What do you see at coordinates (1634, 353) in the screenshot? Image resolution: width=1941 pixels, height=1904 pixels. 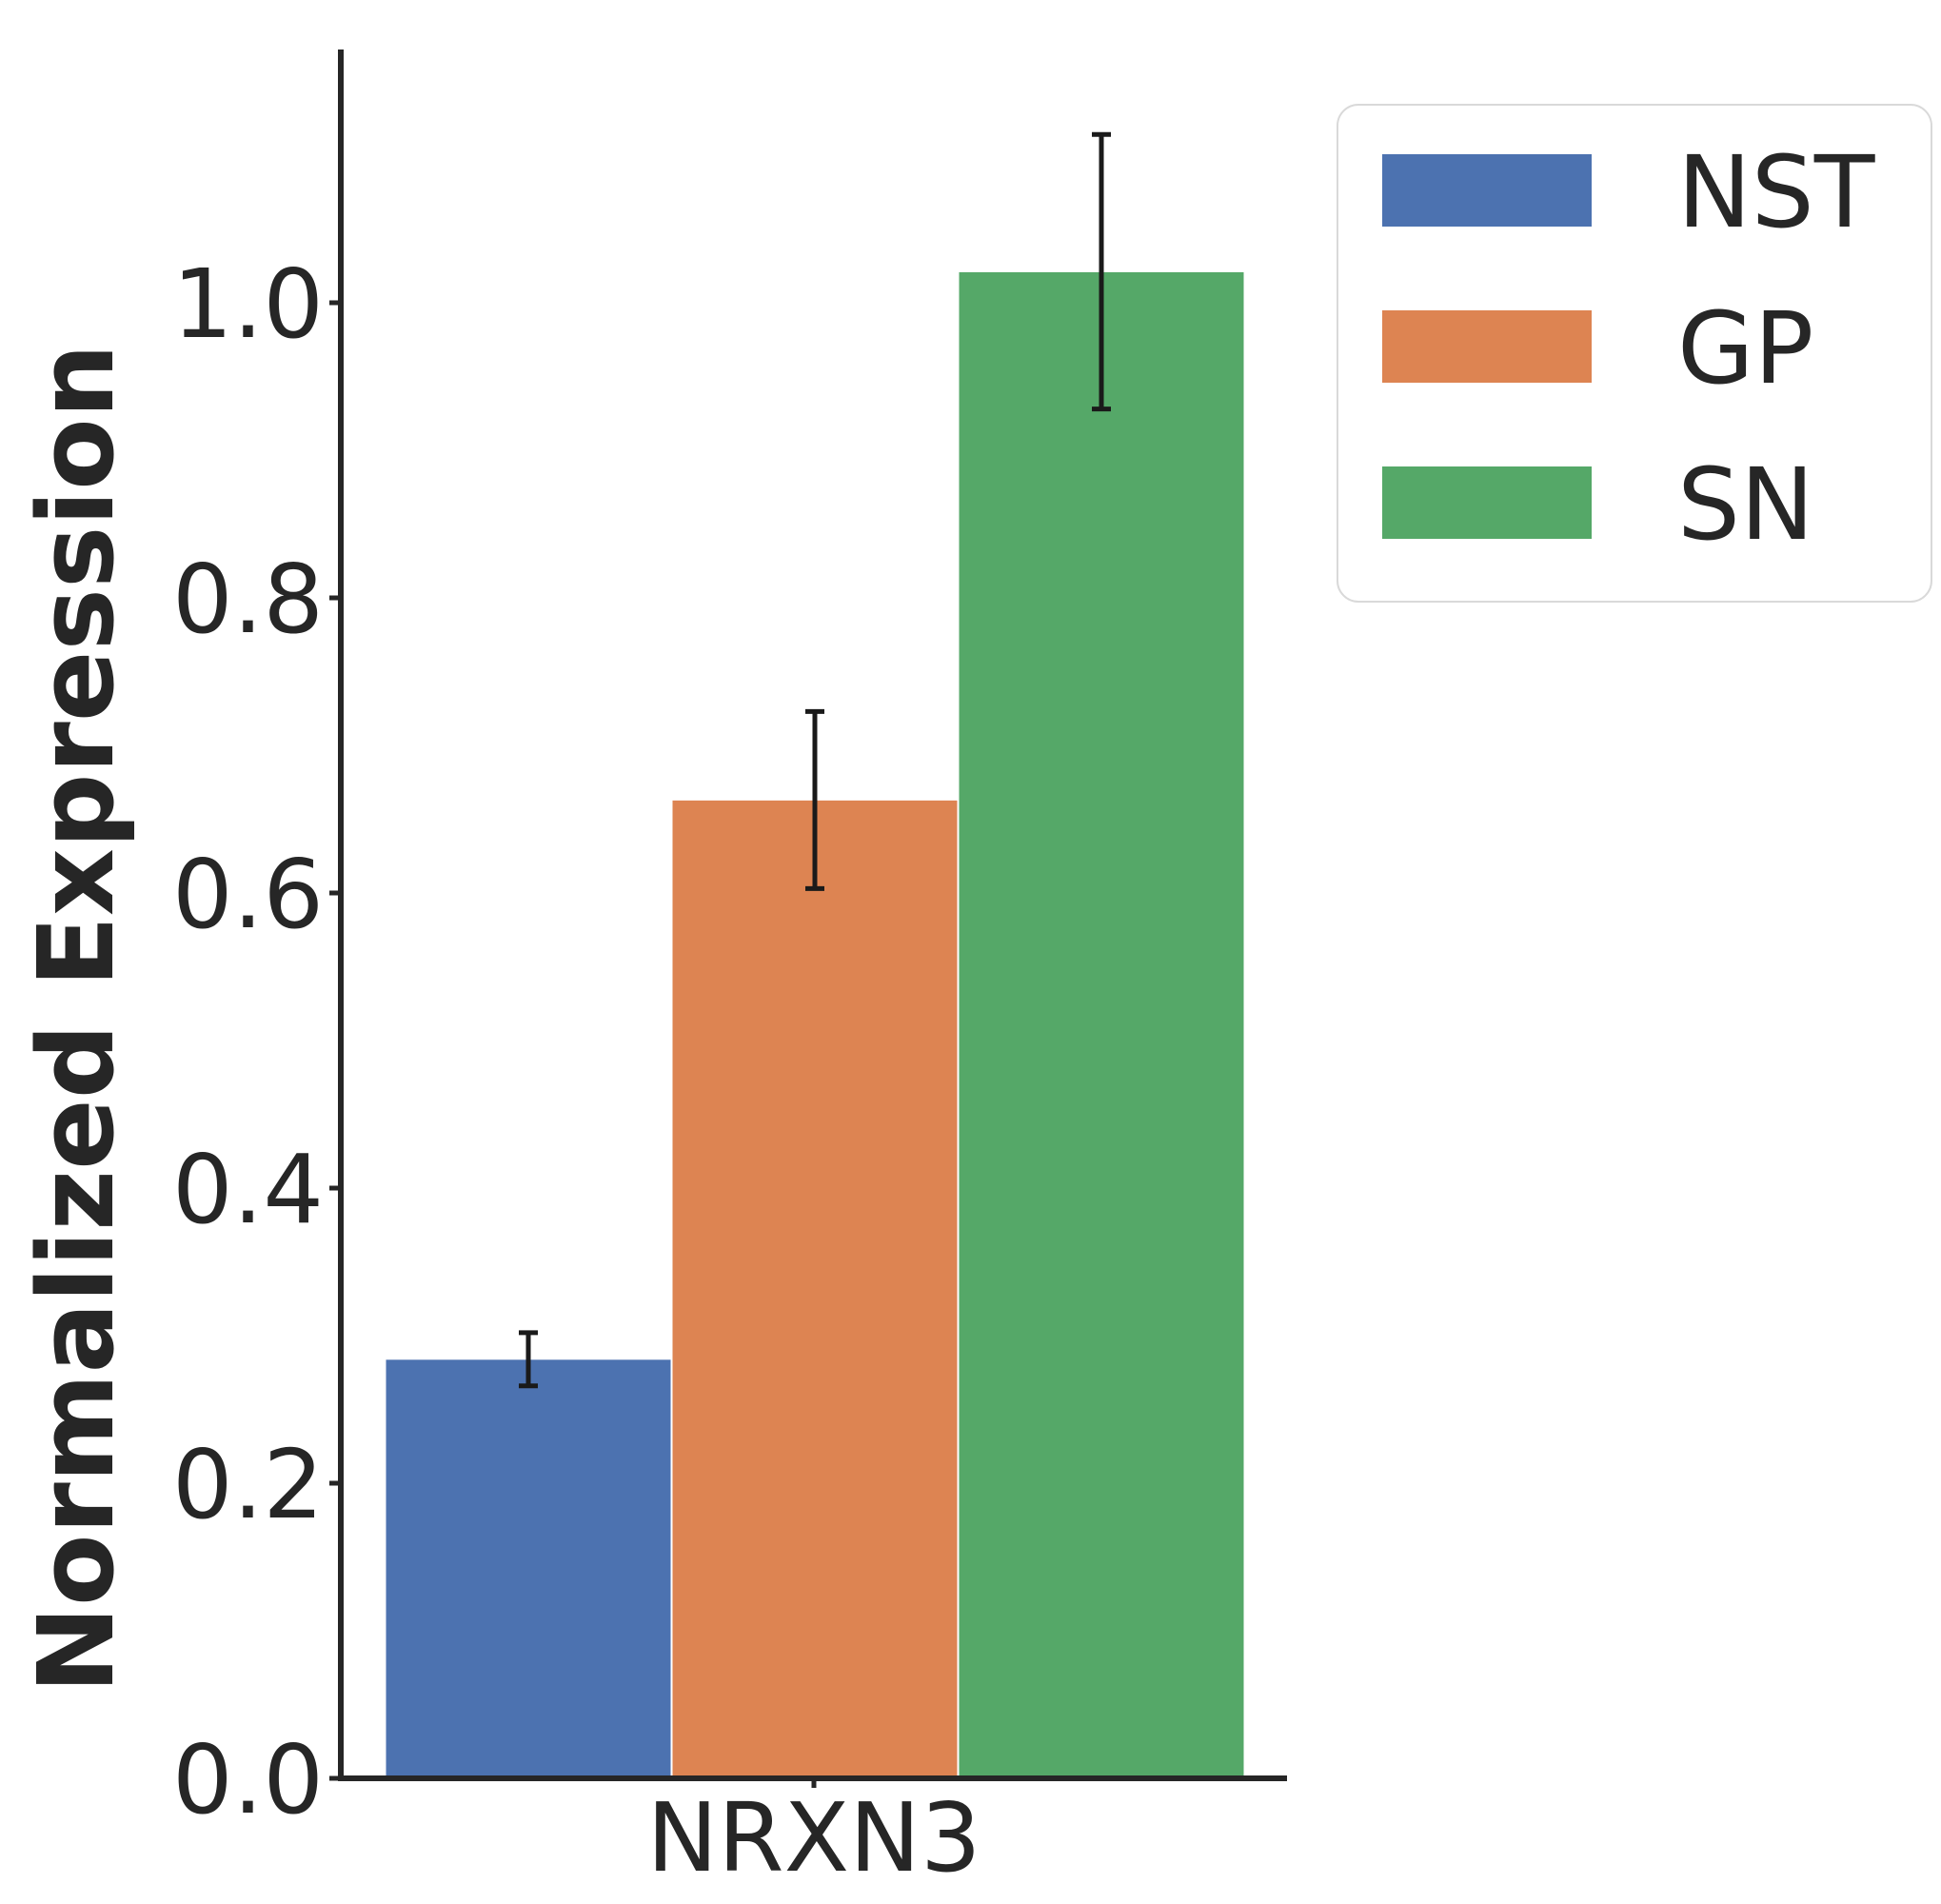 I see `legend: NST GP SN` at bounding box center [1634, 353].